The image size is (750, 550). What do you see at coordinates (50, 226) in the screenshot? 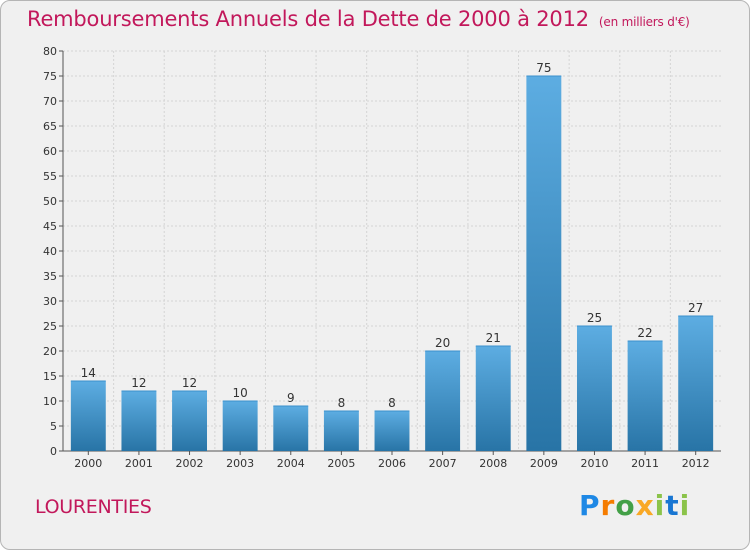
I see `y-tick-label: 45` at bounding box center [50, 226].